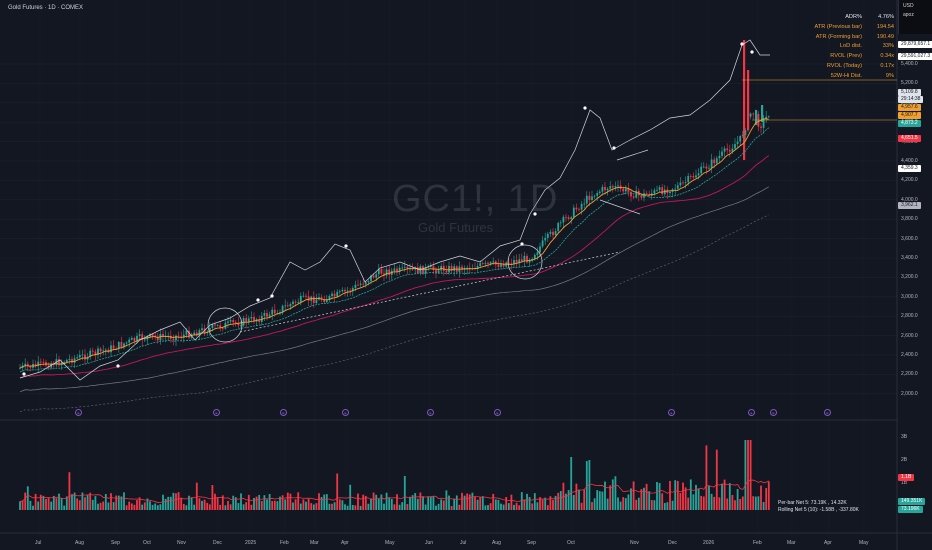 This screenshot has height=550, width=932. Describe the element at coordinates (909, 374) in the screenshot. I see `price-tick-label: 2,200.0` at that location.